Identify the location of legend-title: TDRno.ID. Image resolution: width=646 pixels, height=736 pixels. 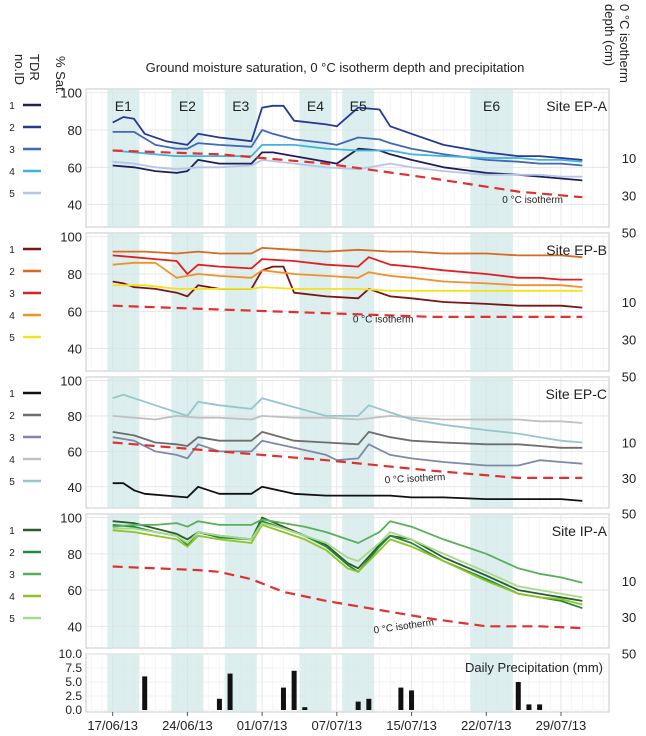
(27, 69).